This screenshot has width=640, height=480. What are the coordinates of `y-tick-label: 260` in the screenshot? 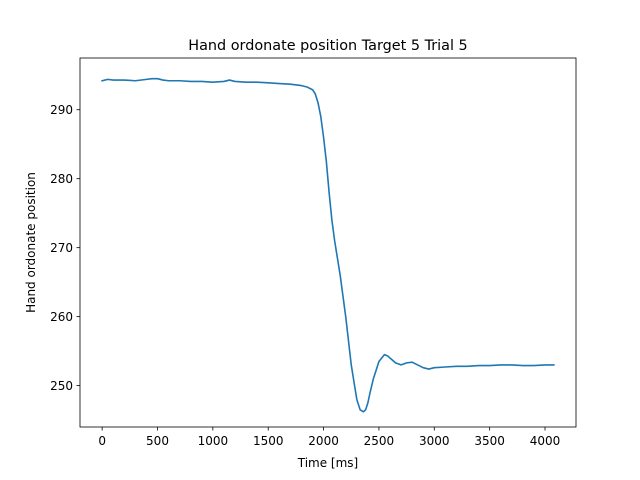 It's located at (61, 317).